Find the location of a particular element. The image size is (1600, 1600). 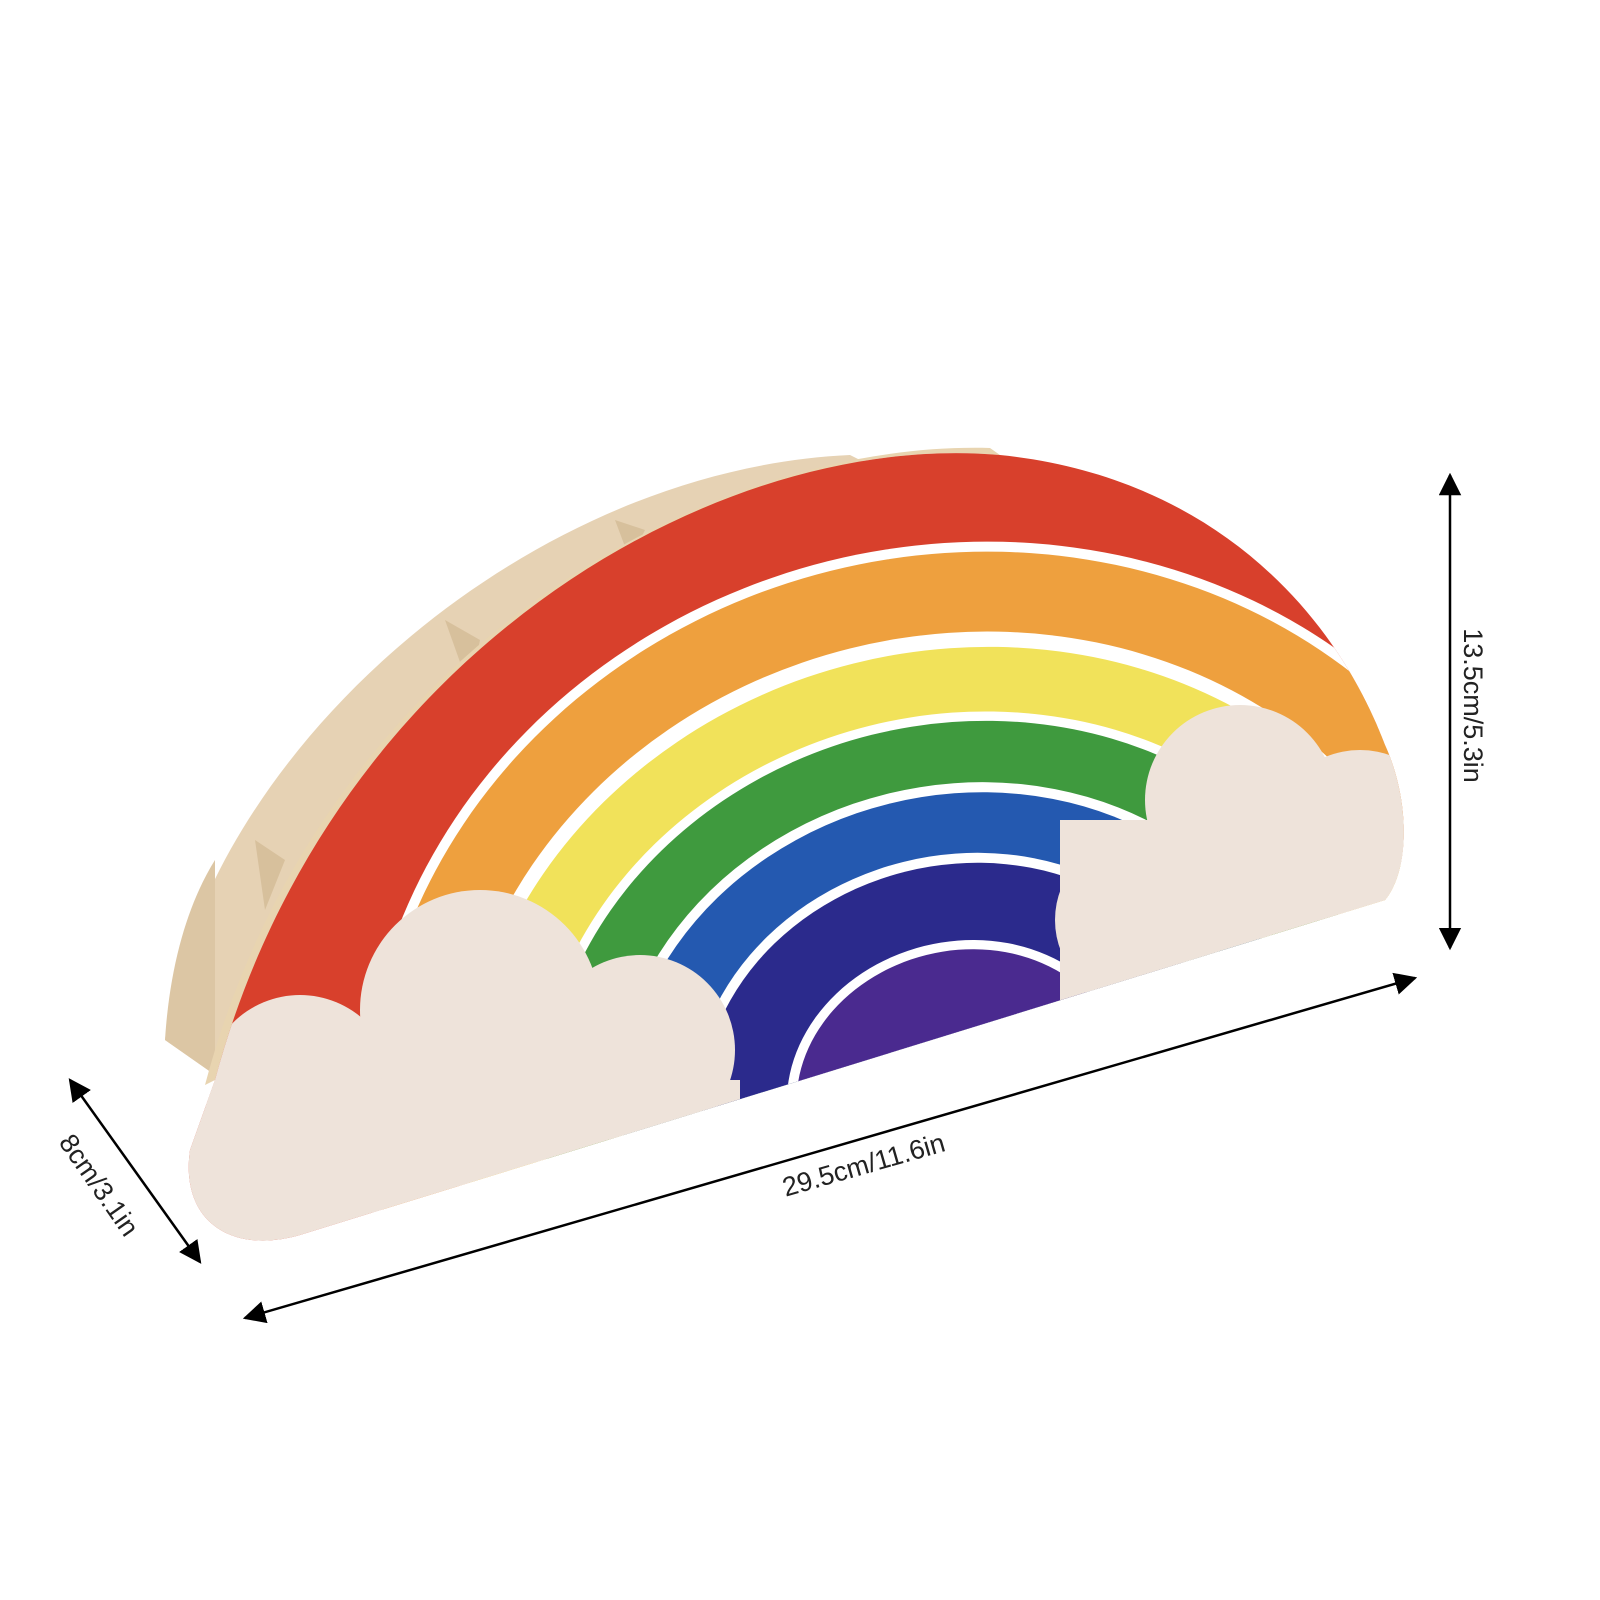

depth-arrow is located at coordinates (135, 1171).